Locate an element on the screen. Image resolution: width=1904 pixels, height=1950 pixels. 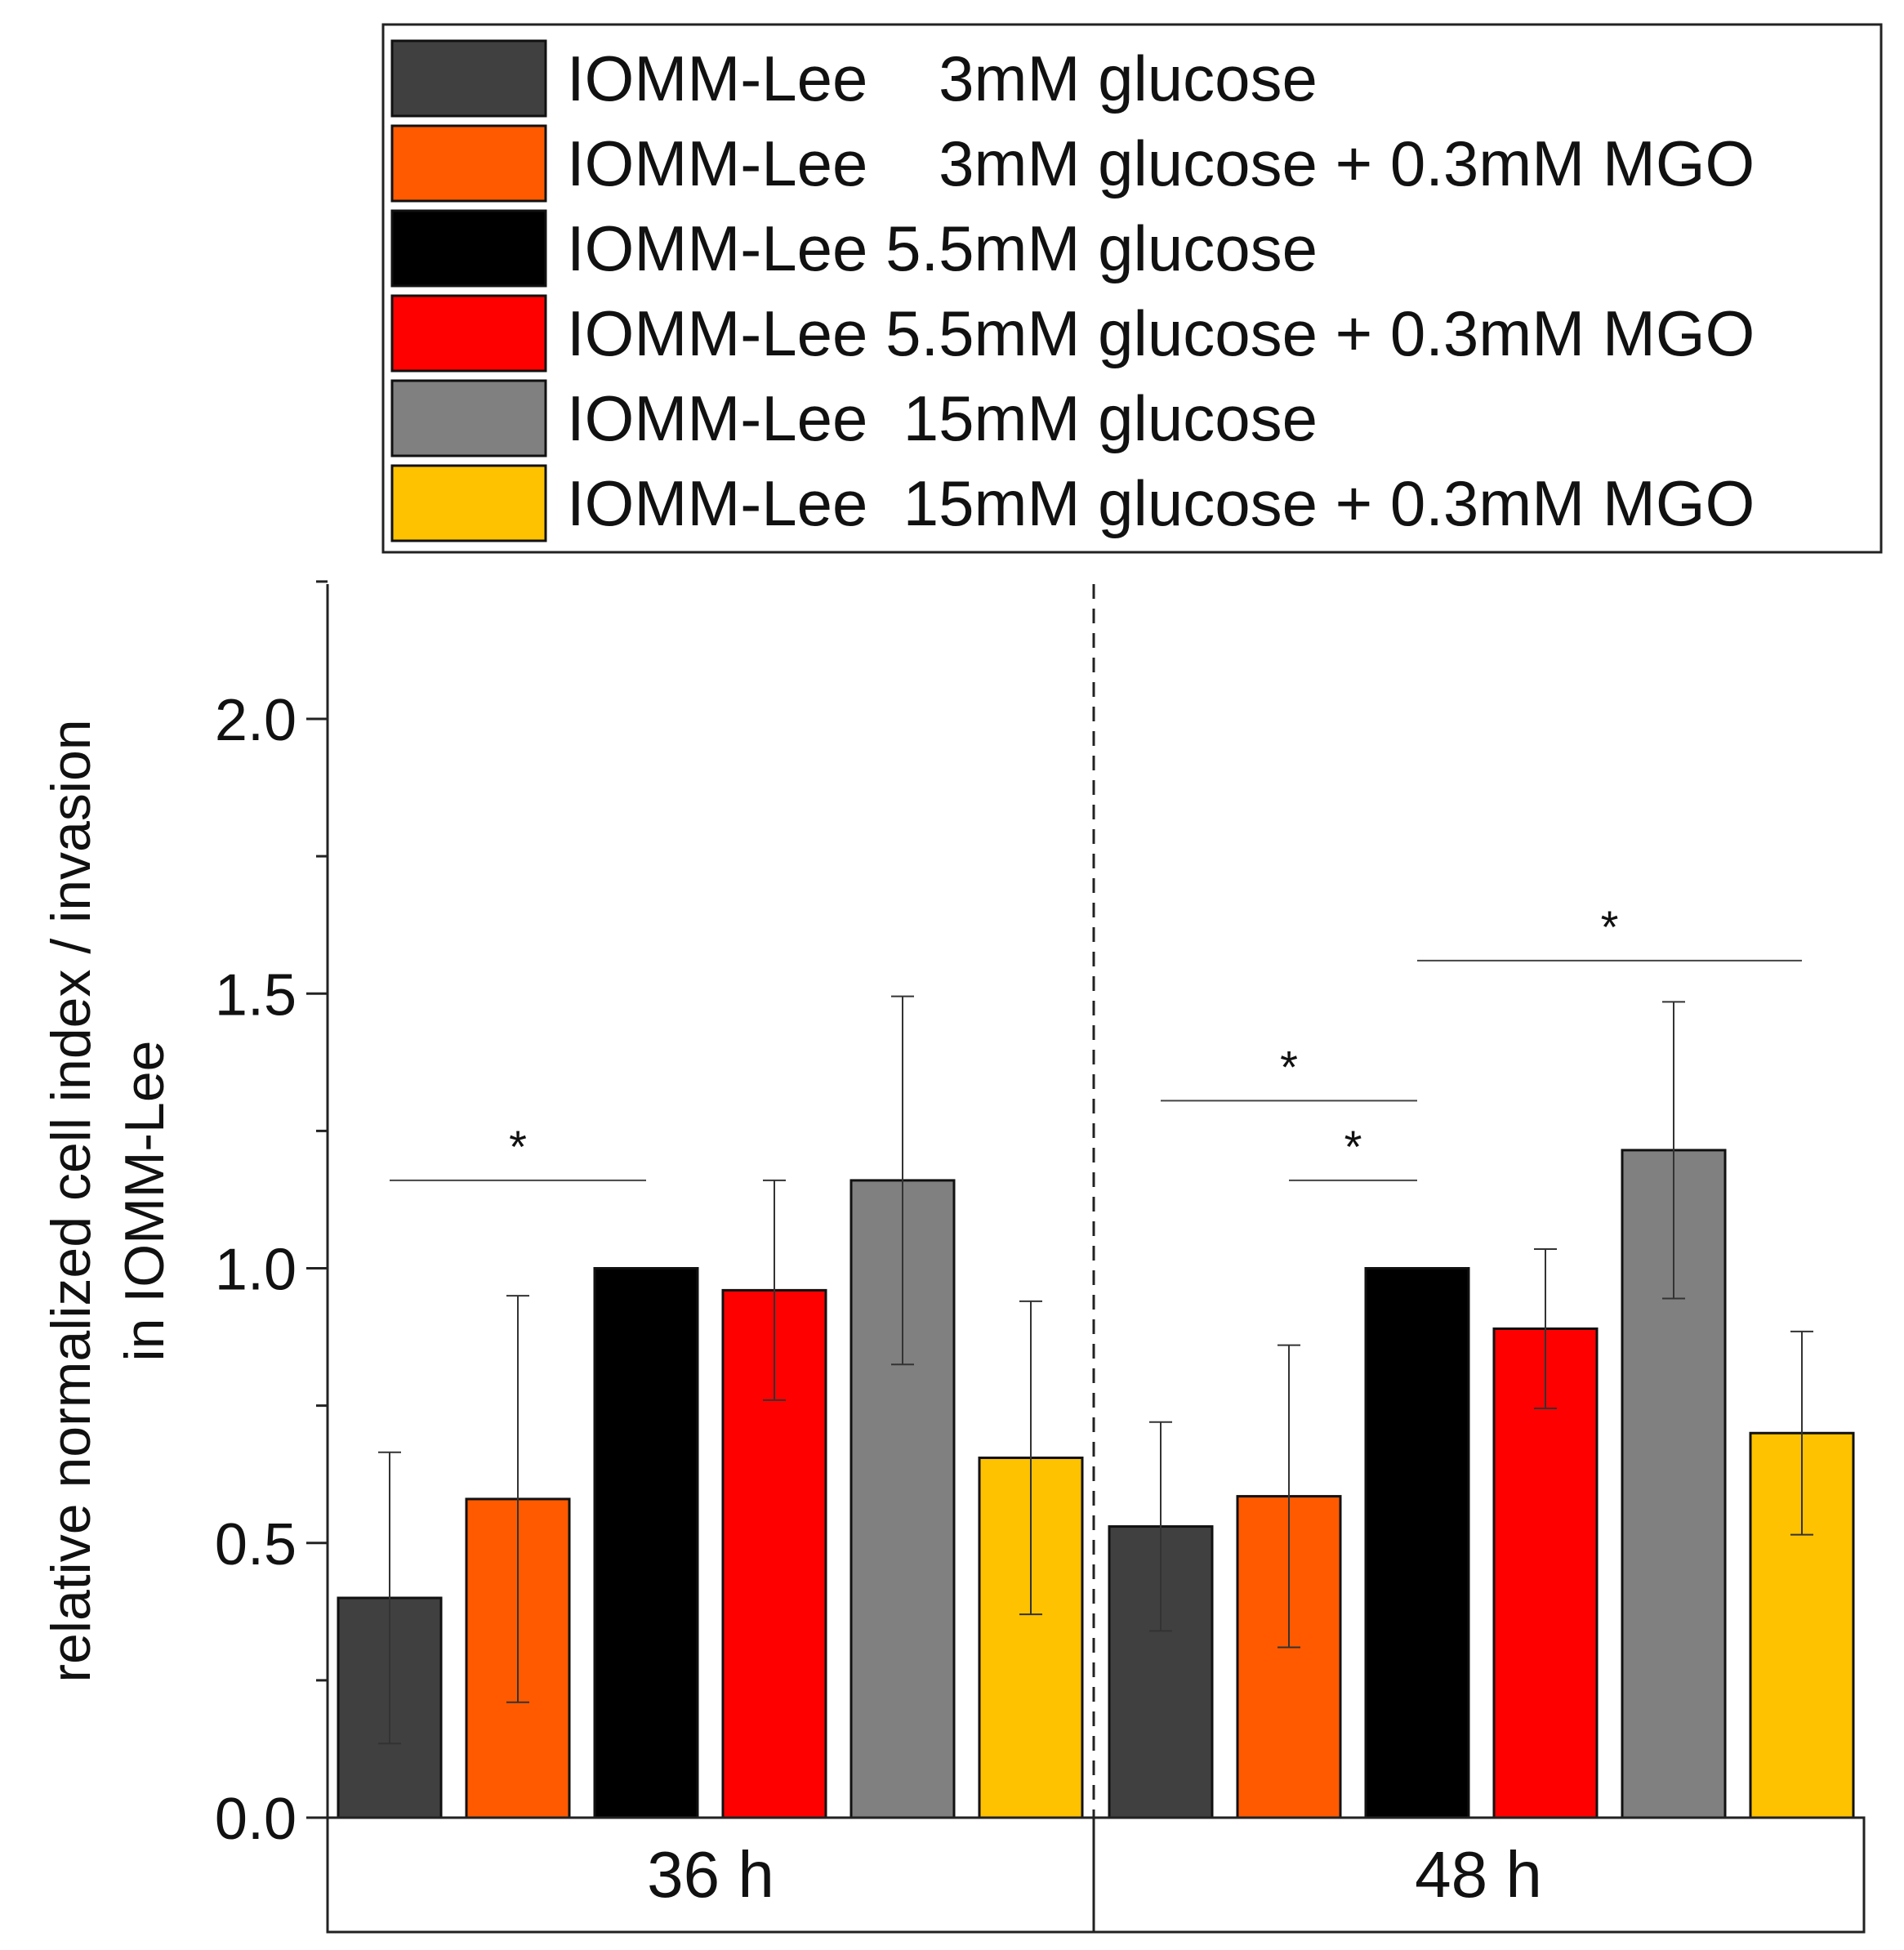
group-label-48h: 48 h is located at coordinates (1479, 1874).